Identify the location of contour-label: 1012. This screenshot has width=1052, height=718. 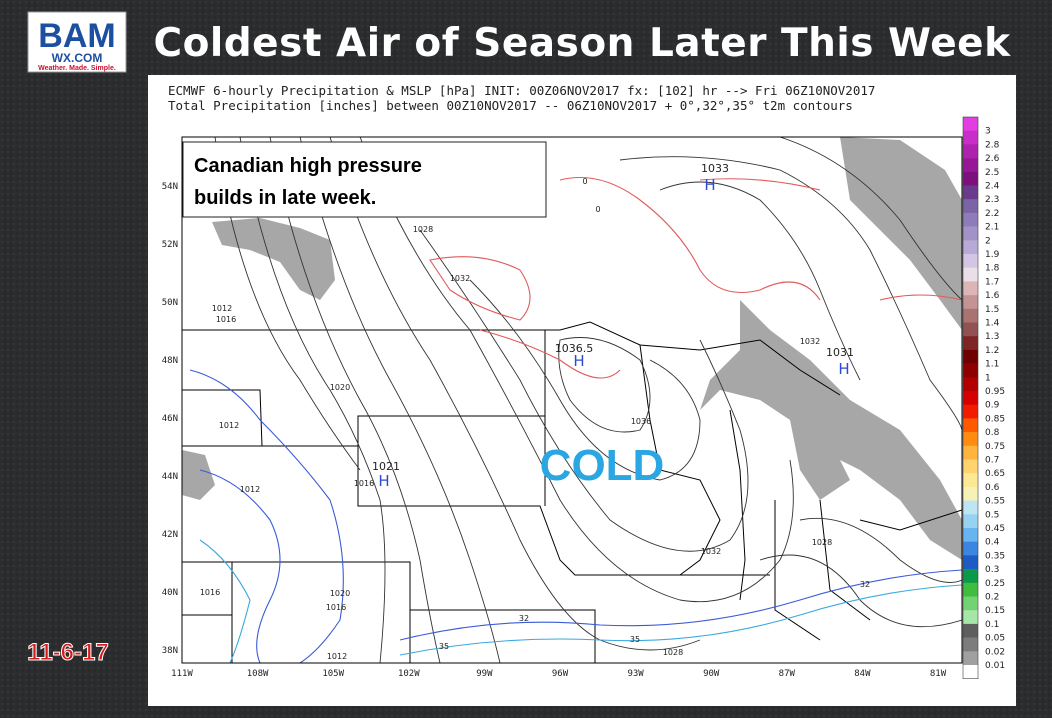
(229, 425).